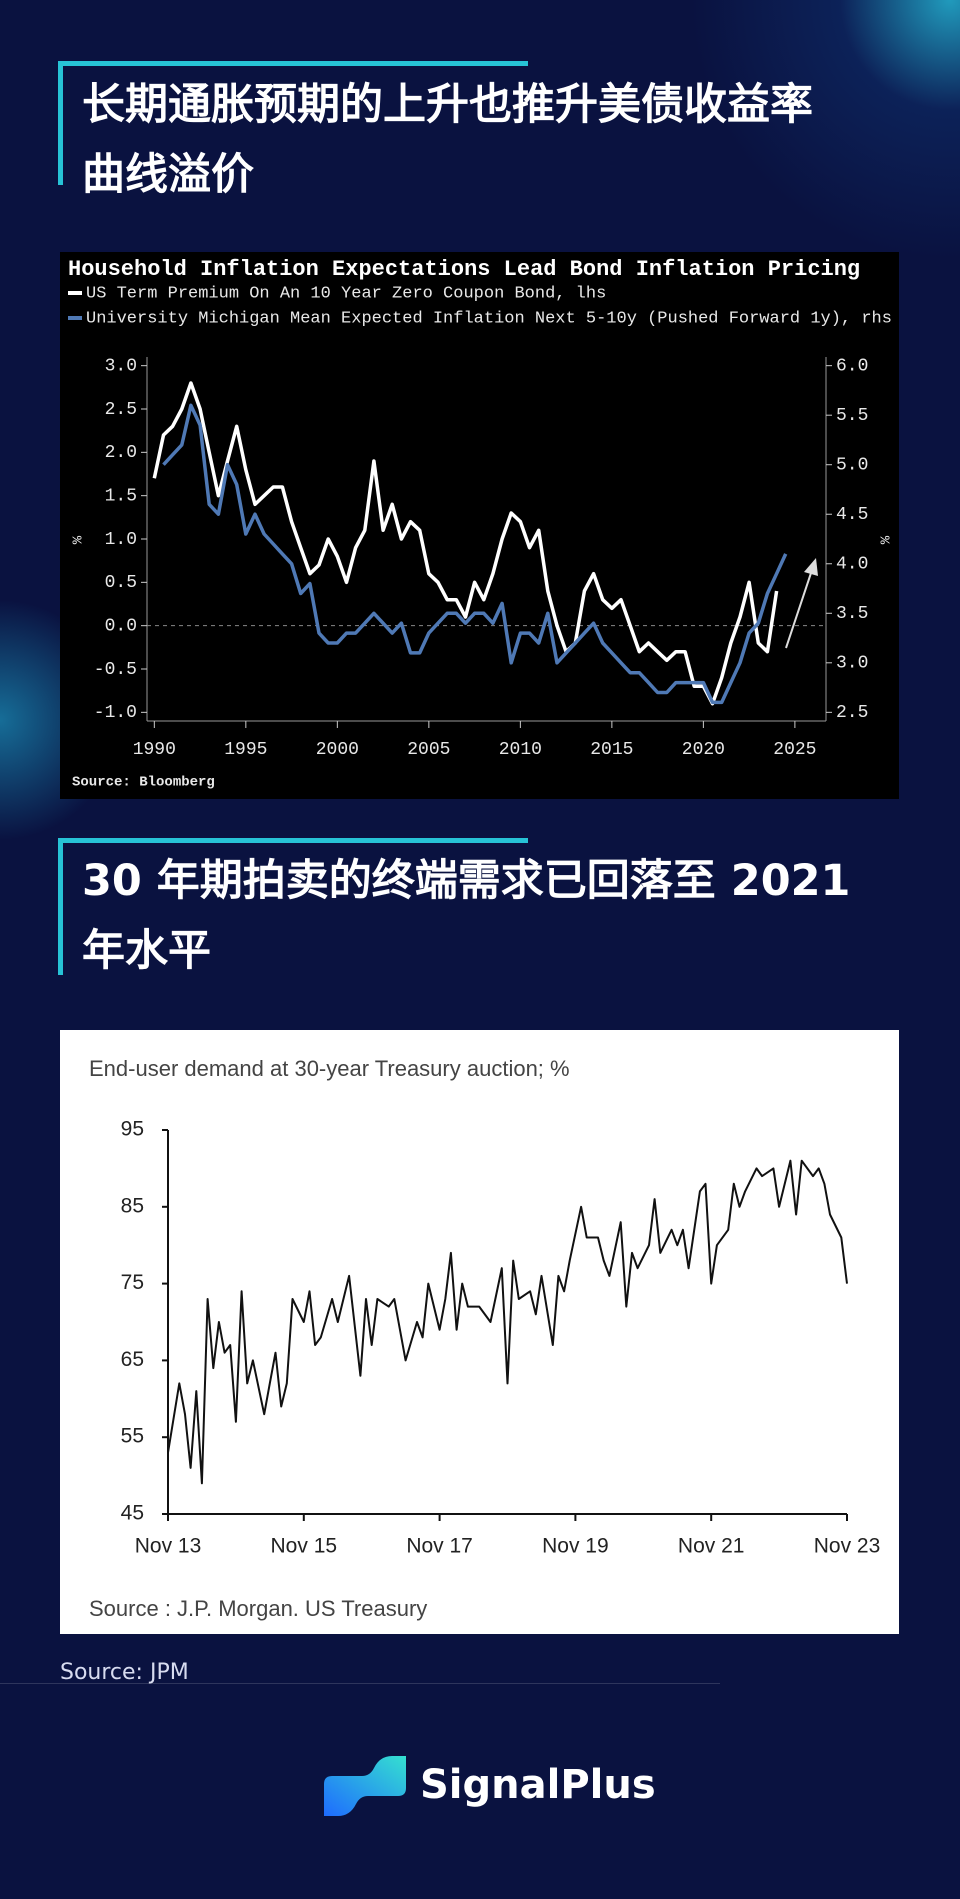 This screenshot has width=960, height=1899. What do you see at coordinates (258, 1608) in the screenshot?
I see `source: Source : J.P. Morgan. US Treasury` at bounding box center [258, 1608].